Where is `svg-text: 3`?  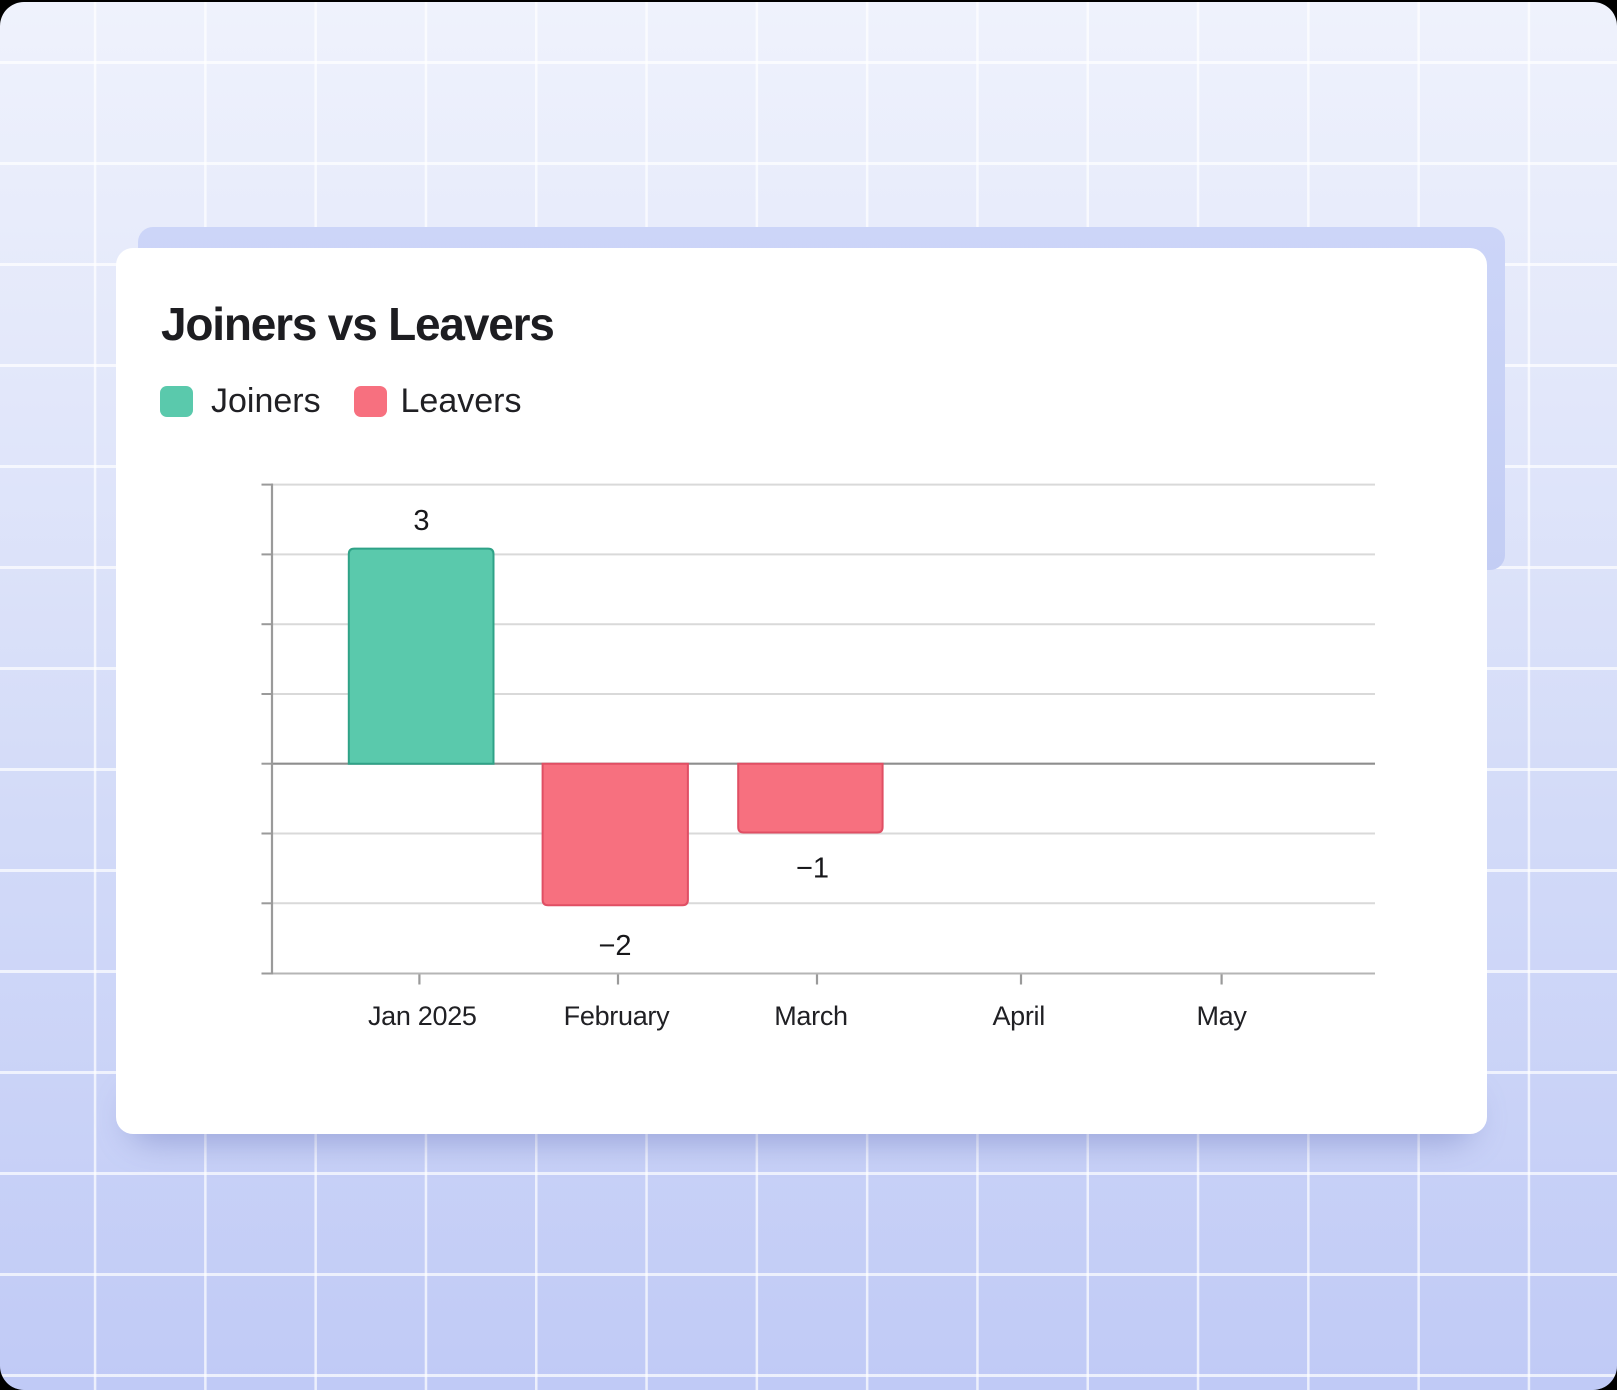
svg-text: 3 is located at coordinates (421, 521).